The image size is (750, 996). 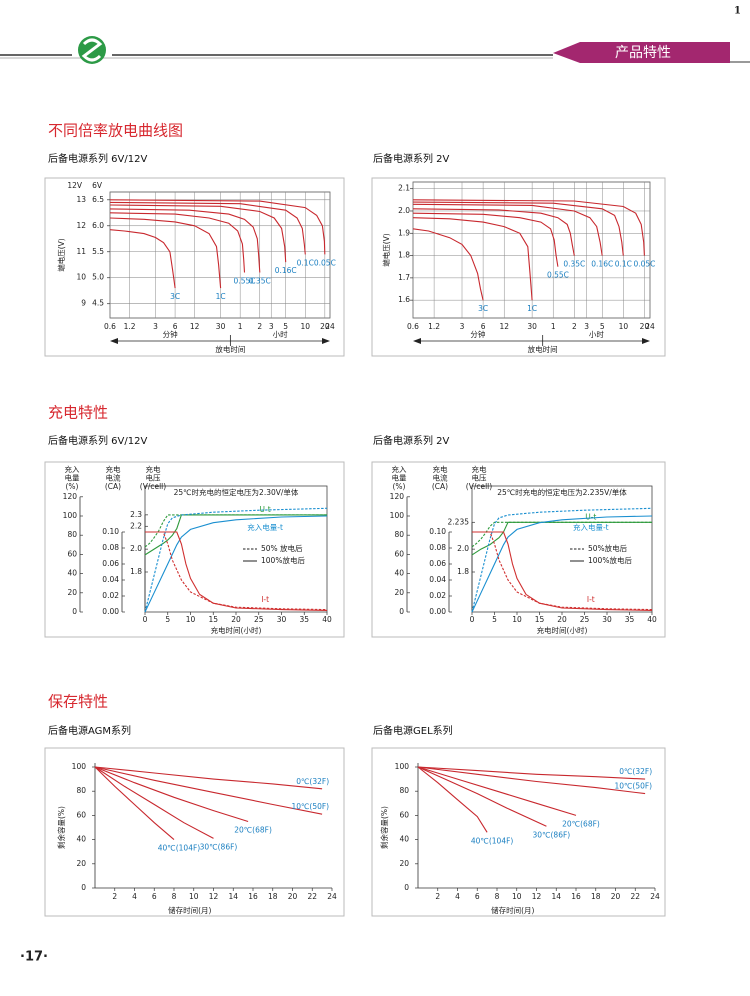 What do you see at coordinates (110, 531) in the screenshot?
I see `y-tick-label: 0.10` at bounding box center [110, 531].